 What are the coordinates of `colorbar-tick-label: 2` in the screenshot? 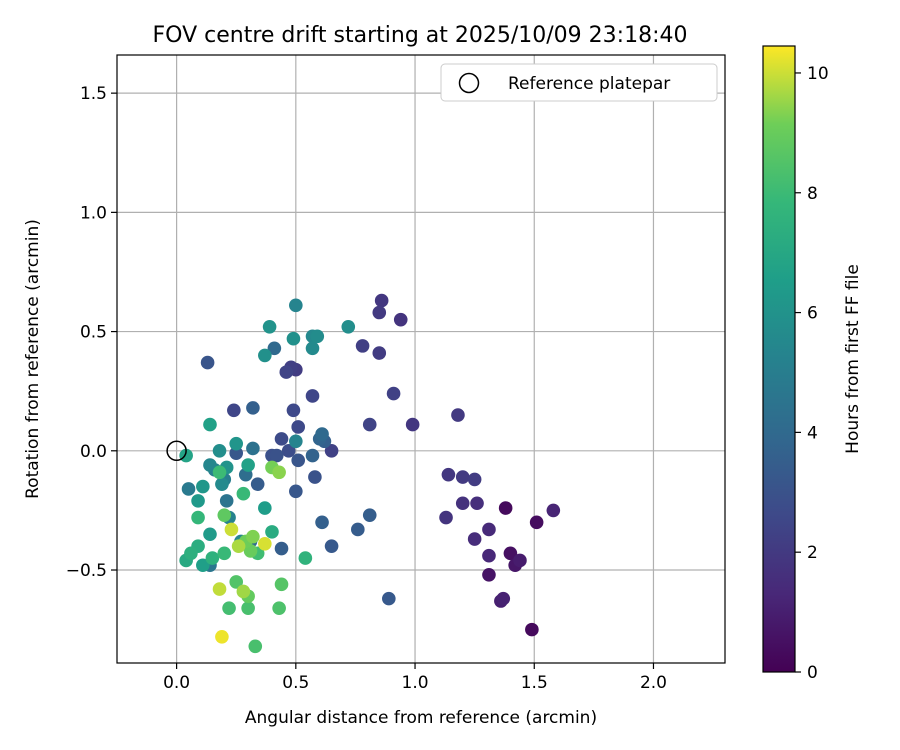 It's located at (812, 553).